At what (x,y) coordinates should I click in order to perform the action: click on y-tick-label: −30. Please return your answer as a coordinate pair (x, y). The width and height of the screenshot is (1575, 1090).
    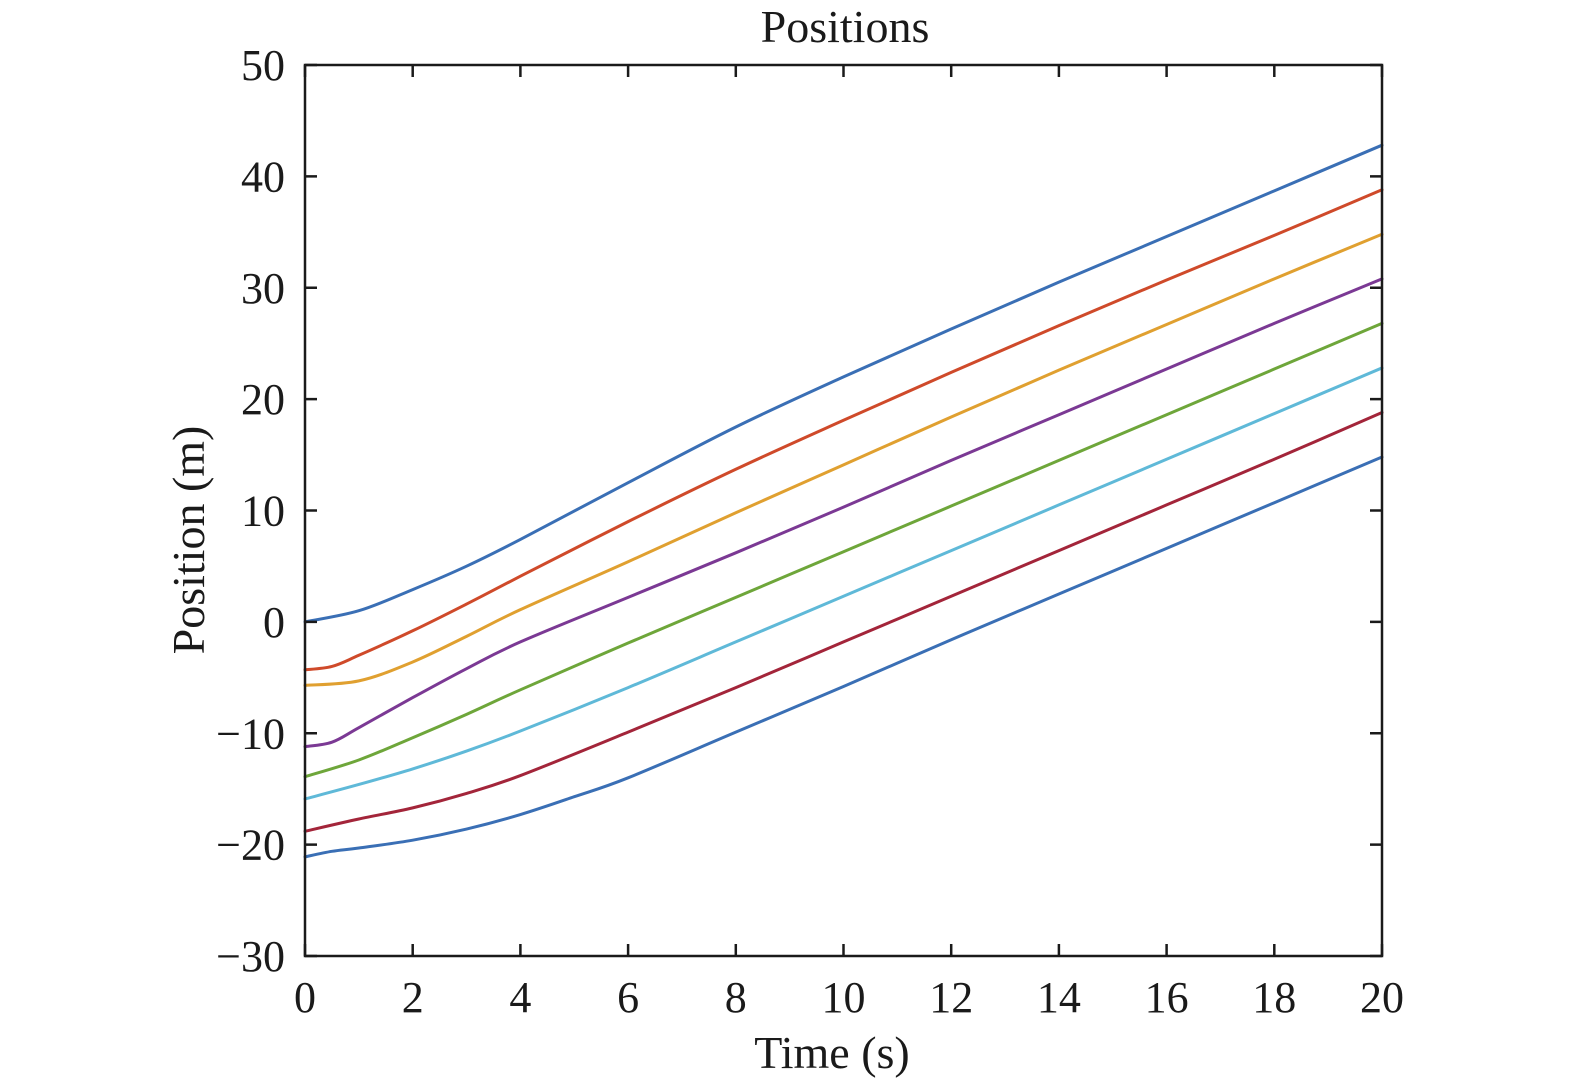
    Looking at the image, I should click on (250, 956).